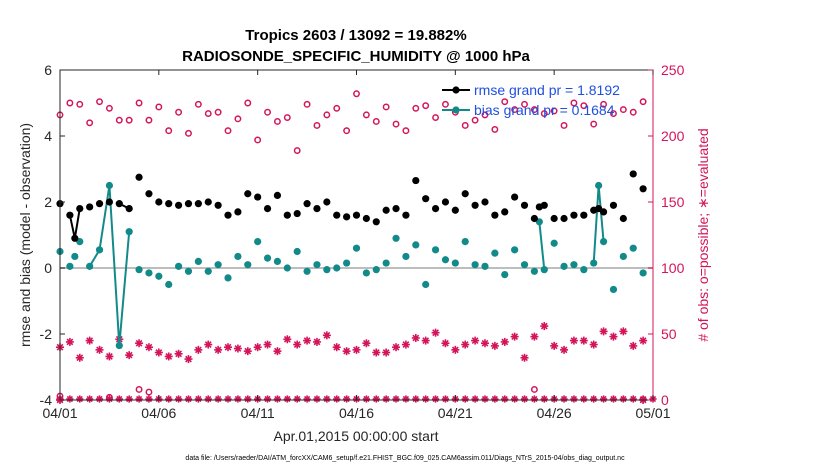 The width and height of the screenshot is (830, 470). What do you see at coordinates (673, 202) in the screenshot?
I see `y-tick-label-right: 150` at bounding box center [673, 202].